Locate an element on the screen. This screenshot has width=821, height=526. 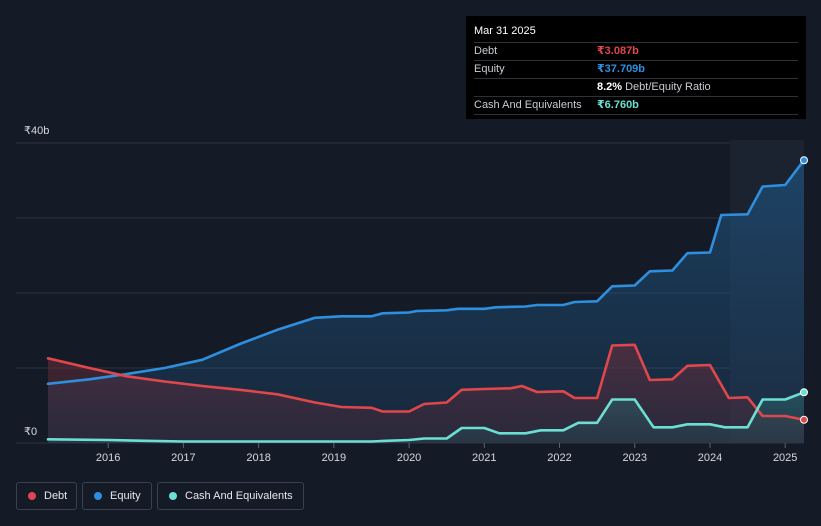
cash-and-equivalents-area is located at coordinates (426, 417).